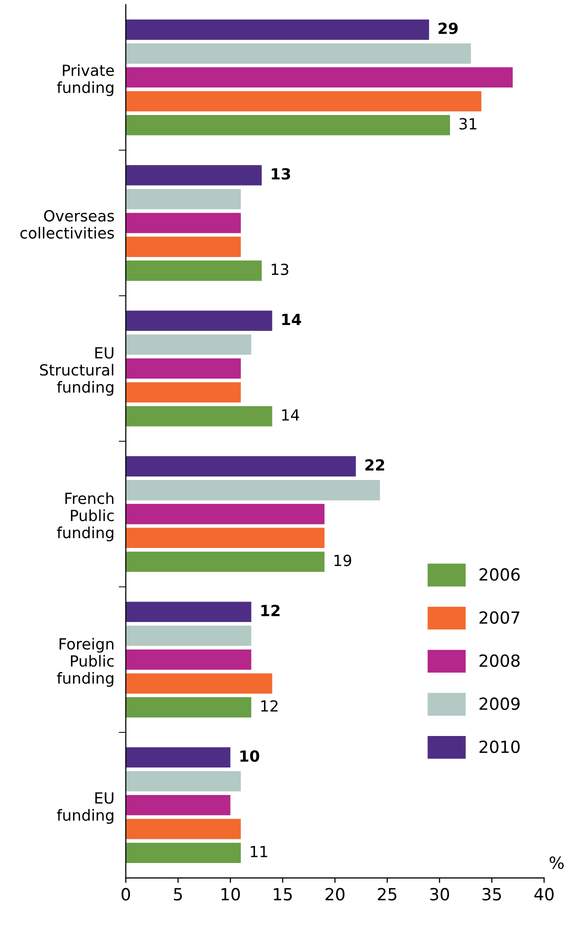 This screenshot has width=577, height=929. Describe the element at coordinates (500, 574) in the screenshot. I see `legend-label: 2006` at that location.